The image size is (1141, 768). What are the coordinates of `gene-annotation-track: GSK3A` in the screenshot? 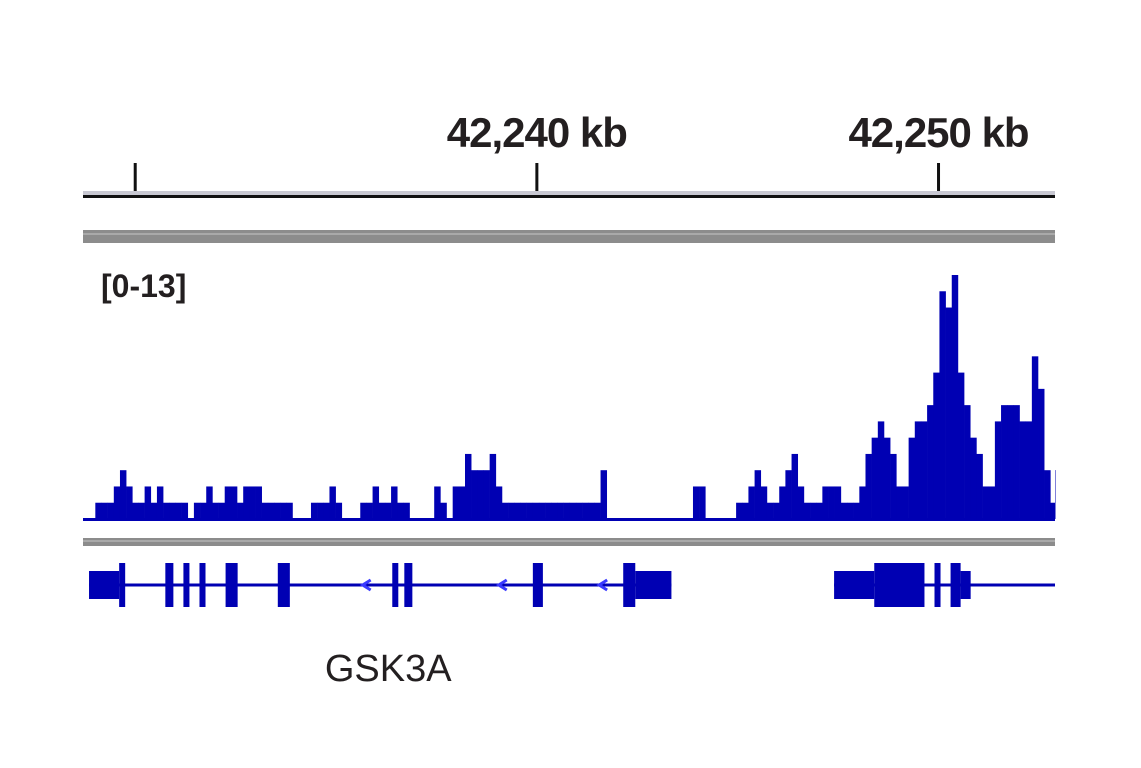 It's located at (572, 626).